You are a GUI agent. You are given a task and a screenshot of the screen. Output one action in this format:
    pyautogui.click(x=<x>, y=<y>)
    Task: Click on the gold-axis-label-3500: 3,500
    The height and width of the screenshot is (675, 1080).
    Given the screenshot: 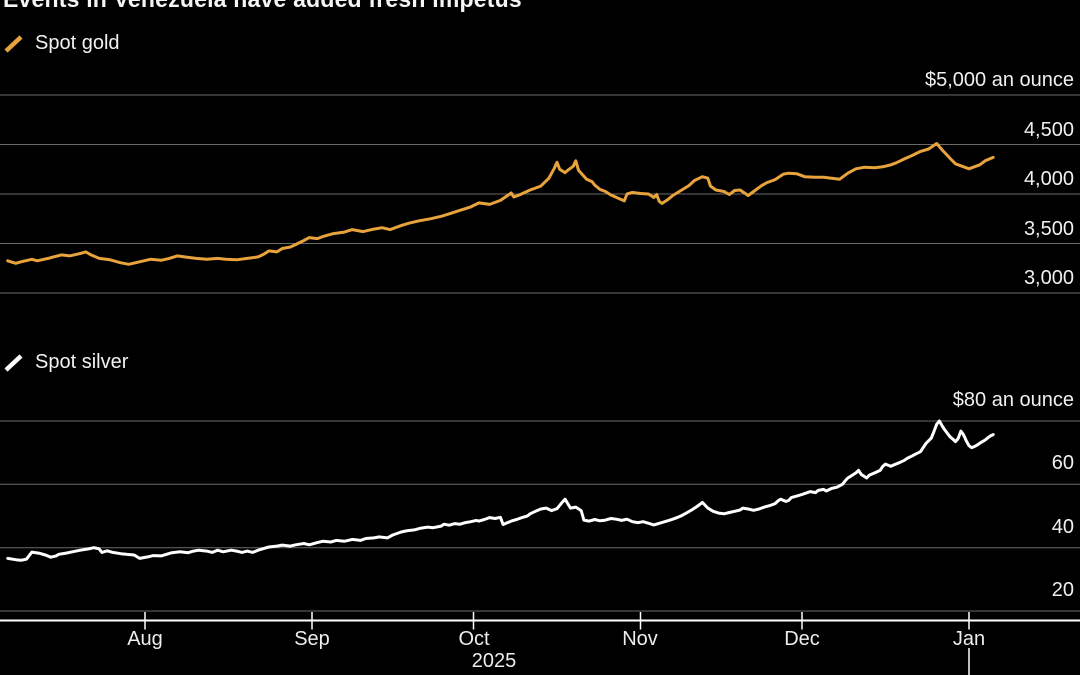 What is the action you would take?
    pyautogui.click(x=1048, y=229)
    